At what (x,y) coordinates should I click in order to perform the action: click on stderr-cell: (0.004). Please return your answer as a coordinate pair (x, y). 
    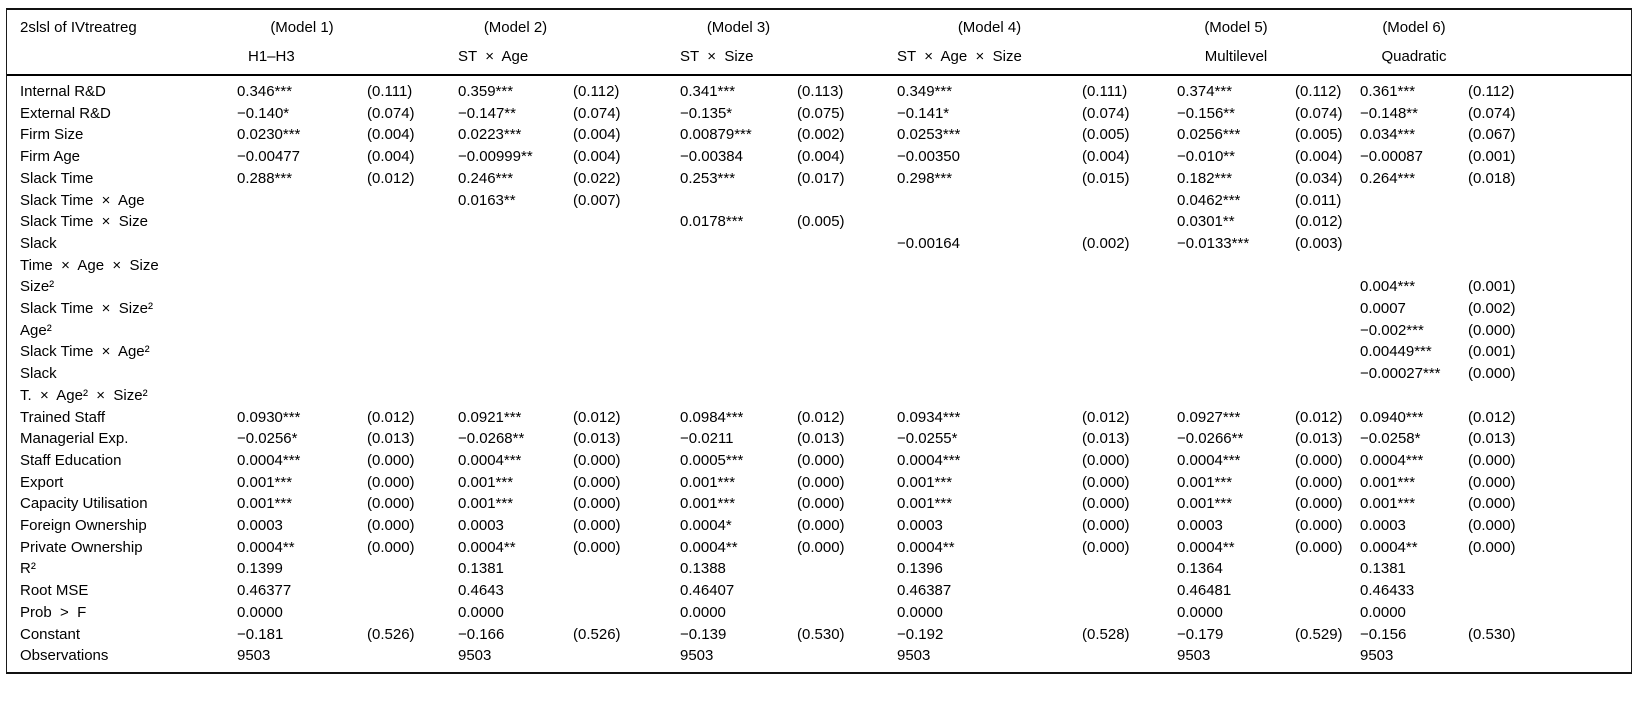
    Looking at the image, I should click on (391, 135).